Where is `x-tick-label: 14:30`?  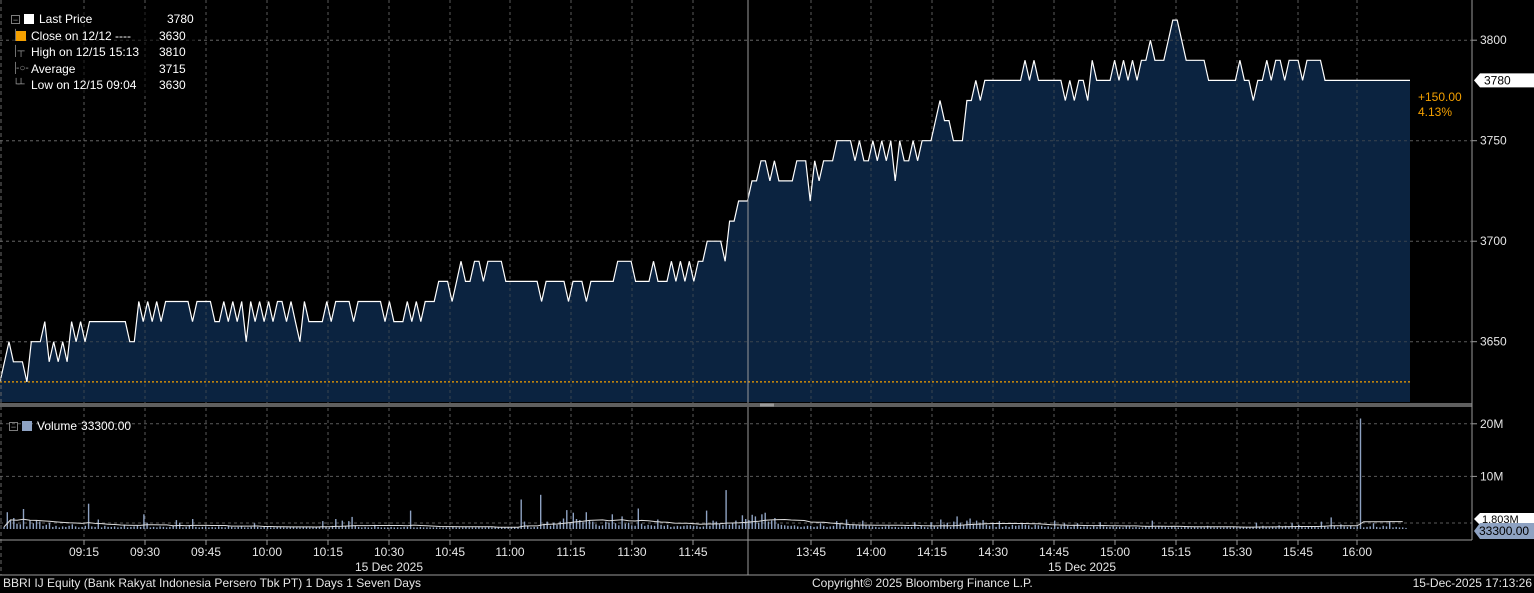
x-tick-label: 14:30 is located at coordinates (993, 552).